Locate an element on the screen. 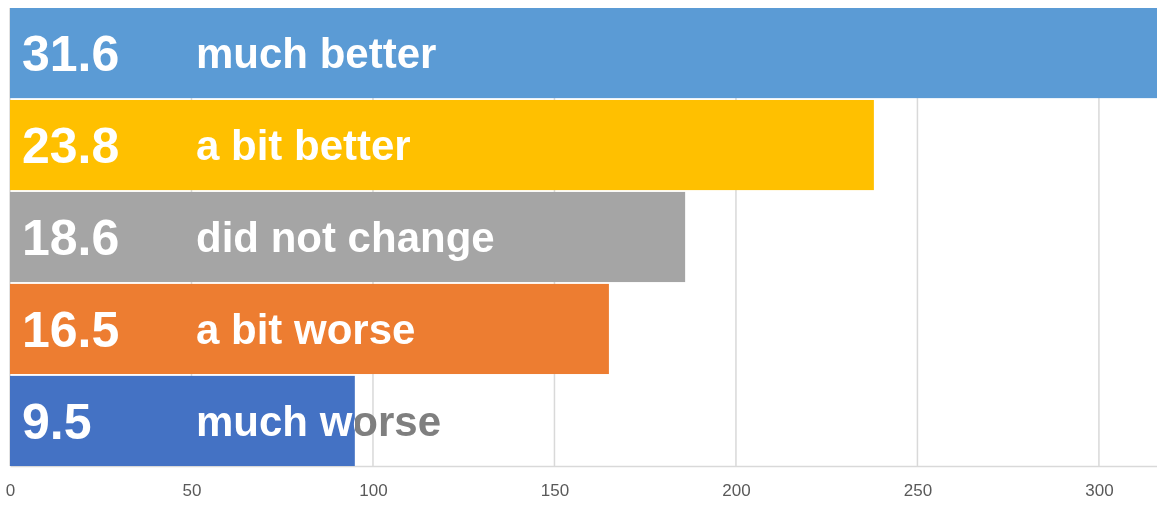 The image size is (1157, 518). x-tick-label: 0 is located at coordinates (10, 491).